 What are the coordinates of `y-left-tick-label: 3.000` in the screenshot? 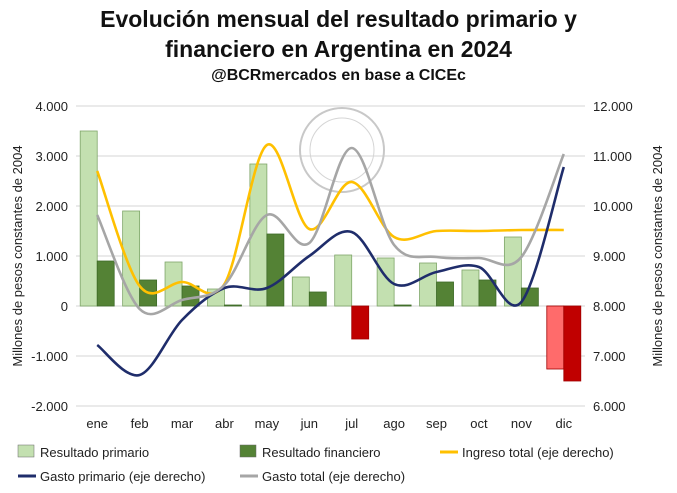 It's located at (51, 156).